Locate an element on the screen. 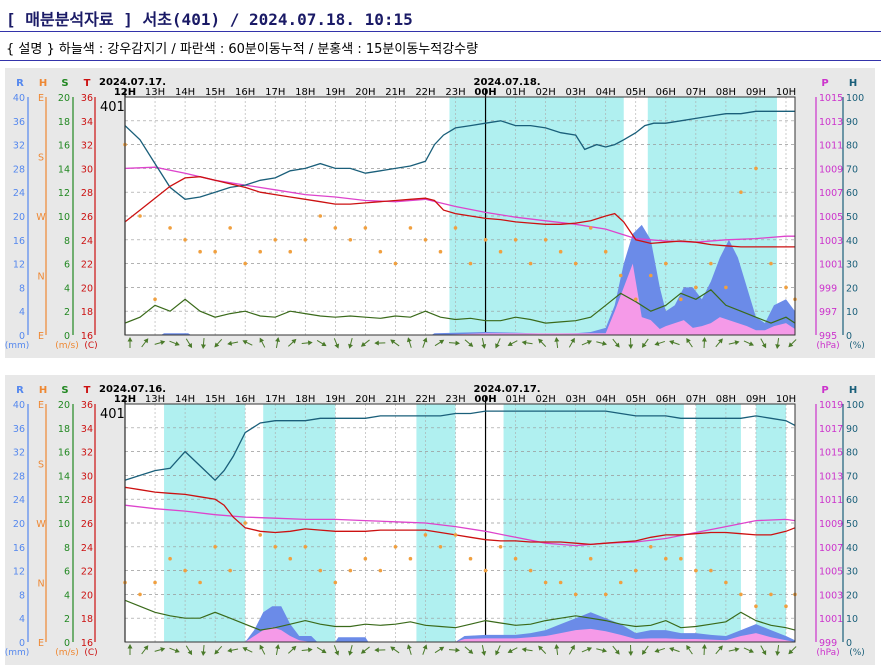 The width and height of the screenshot is (881, 669). axis-header-p: P is located at coordinates (824, 83).